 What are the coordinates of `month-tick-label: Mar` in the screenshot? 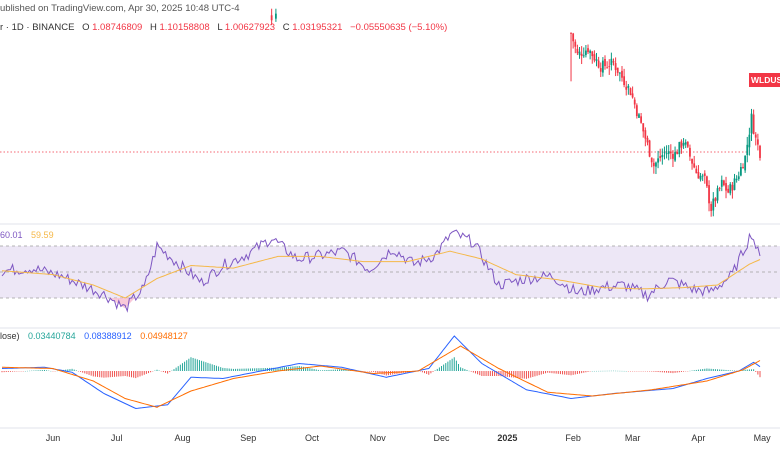 It's located at (633, 438).